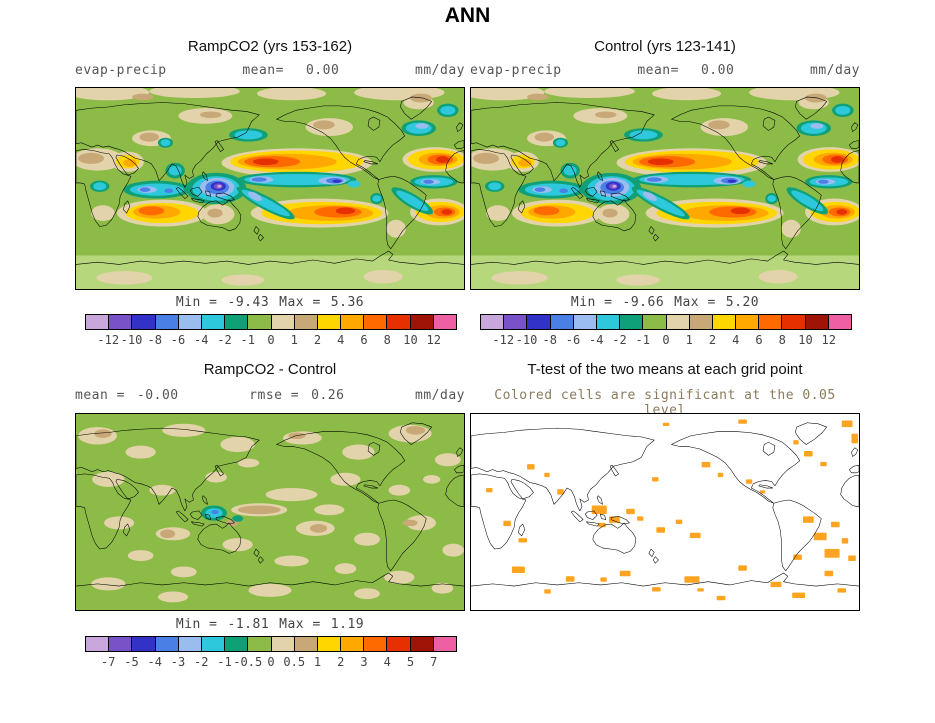  Describe the element at coordinates (248, 624) in the screenshot. I see `min-value: -1.81` at that location.